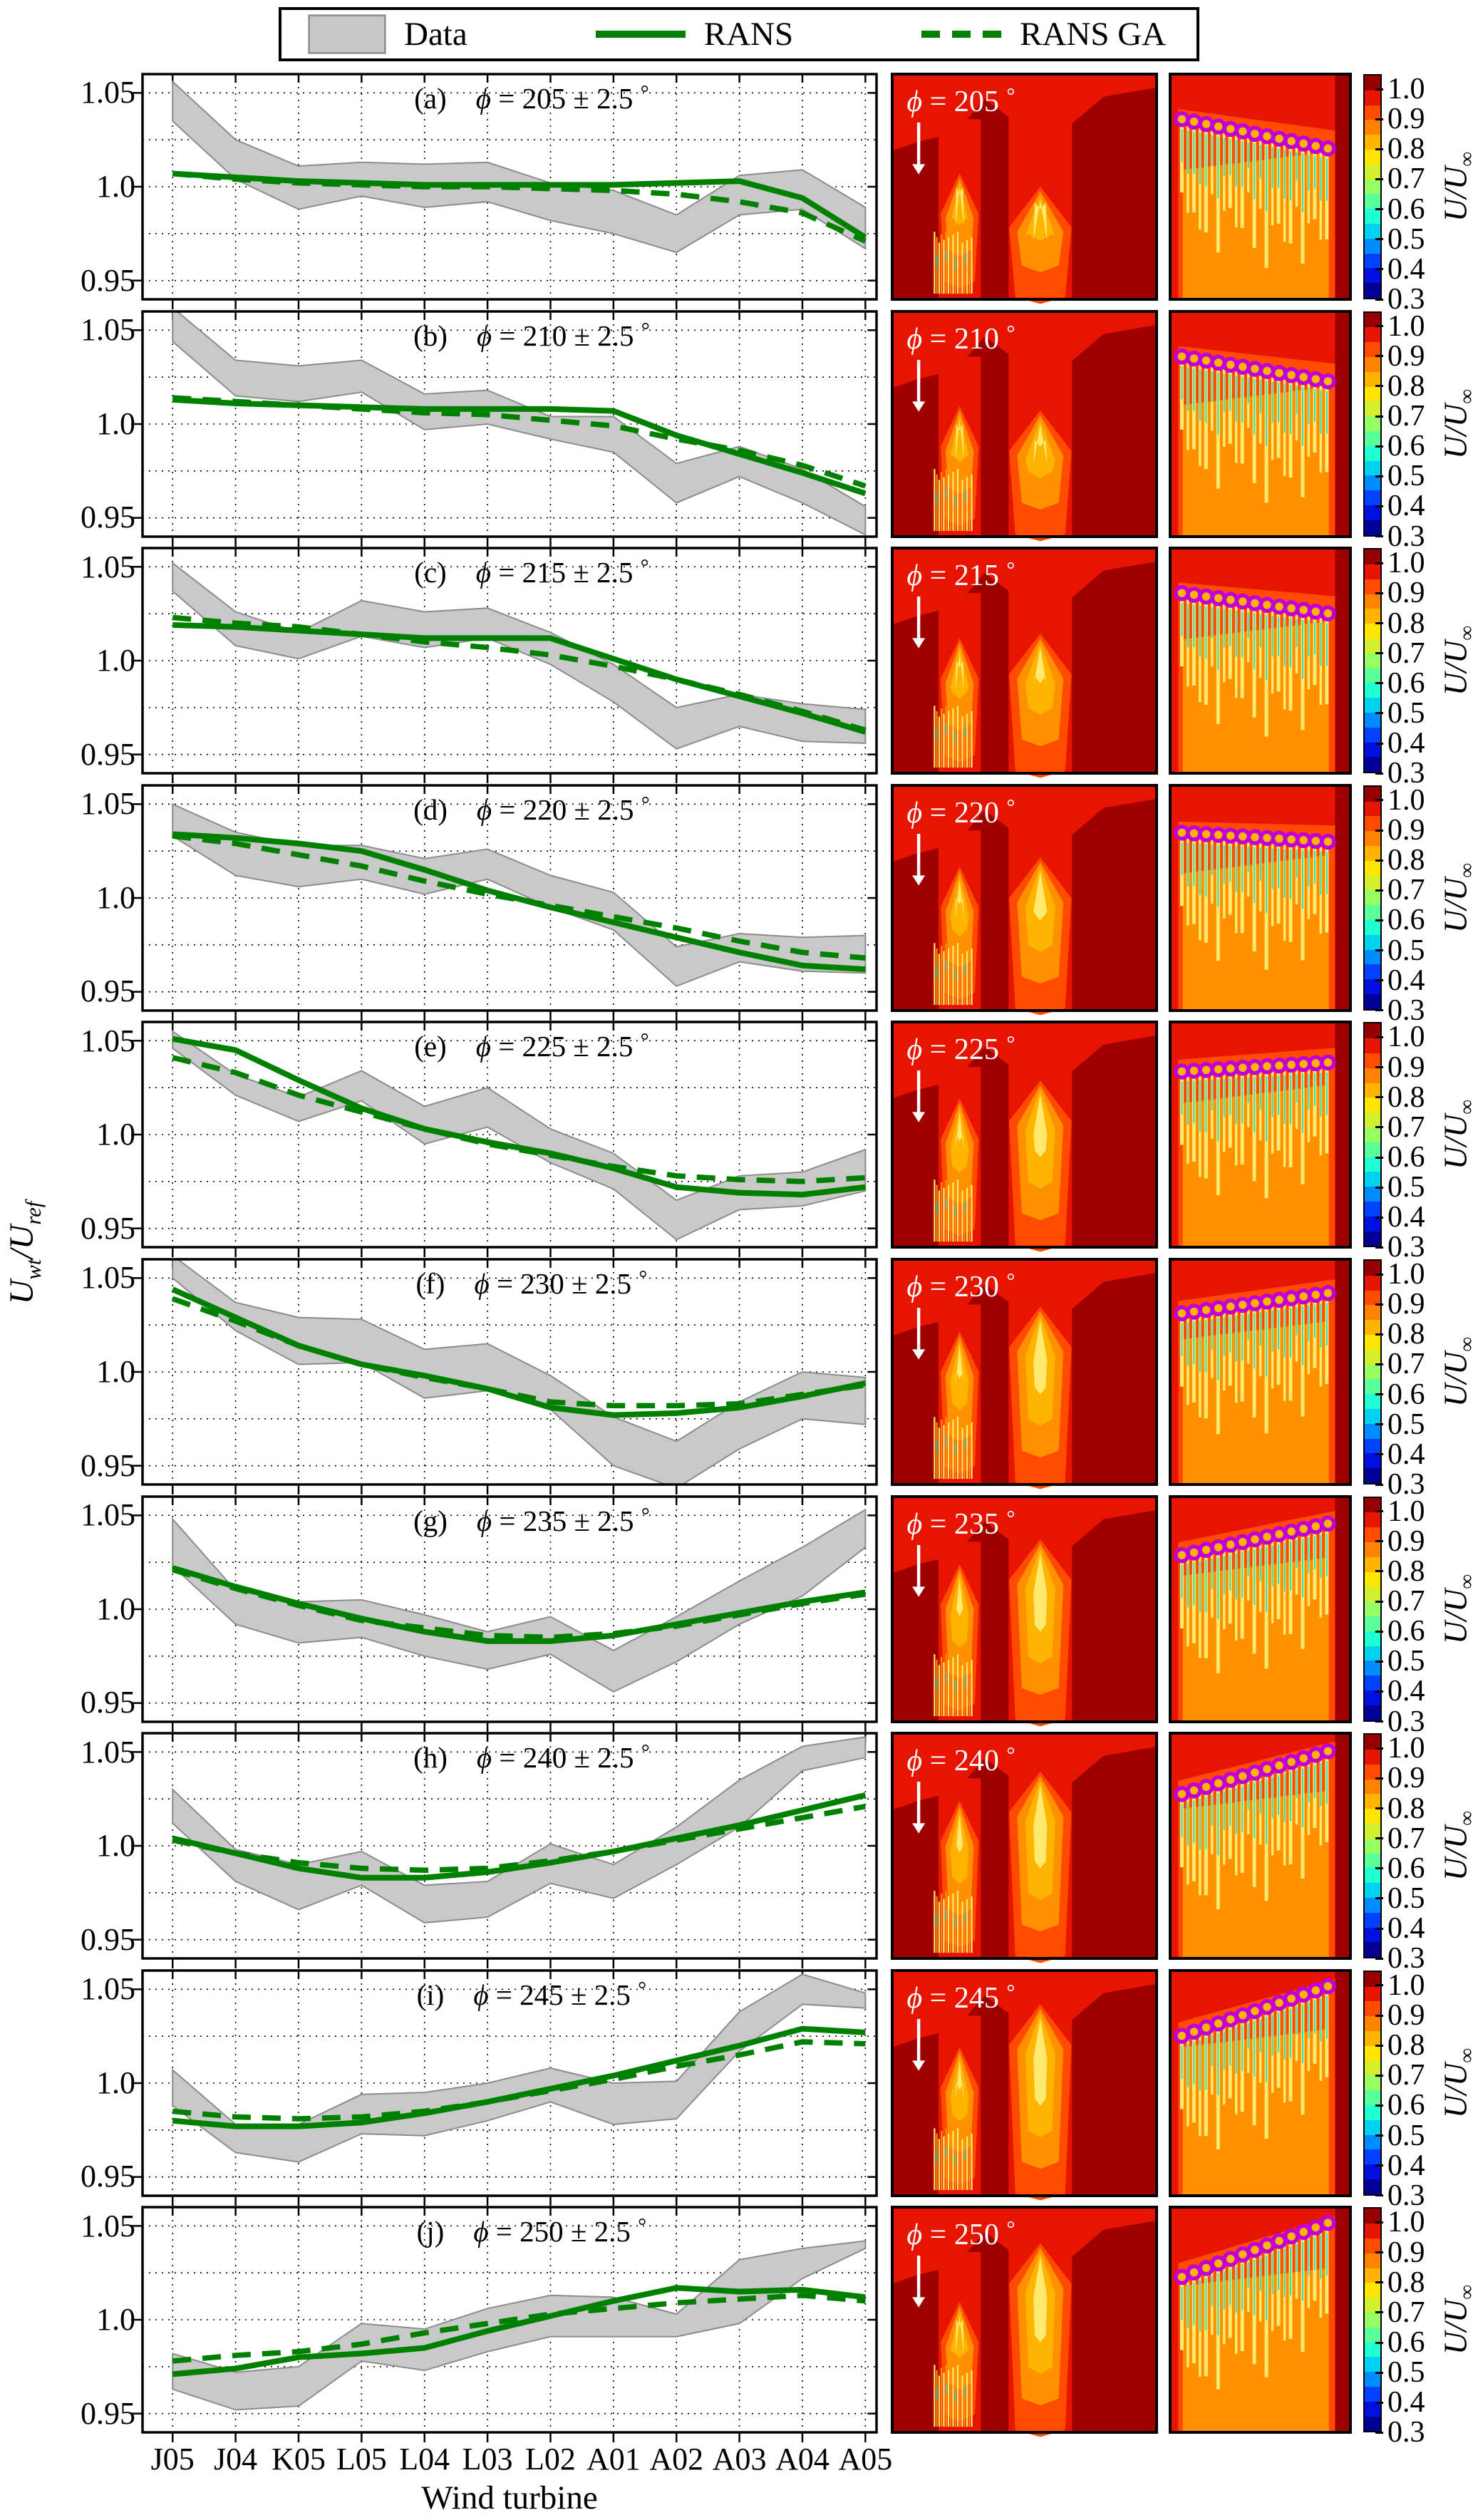 Image resolution: width=1473 pixels, height=2520 pixels. Describe the element at coordinates (1379, 2252) in the screenshot. I see `colorbar-tickmark-j-0.9` at that location.